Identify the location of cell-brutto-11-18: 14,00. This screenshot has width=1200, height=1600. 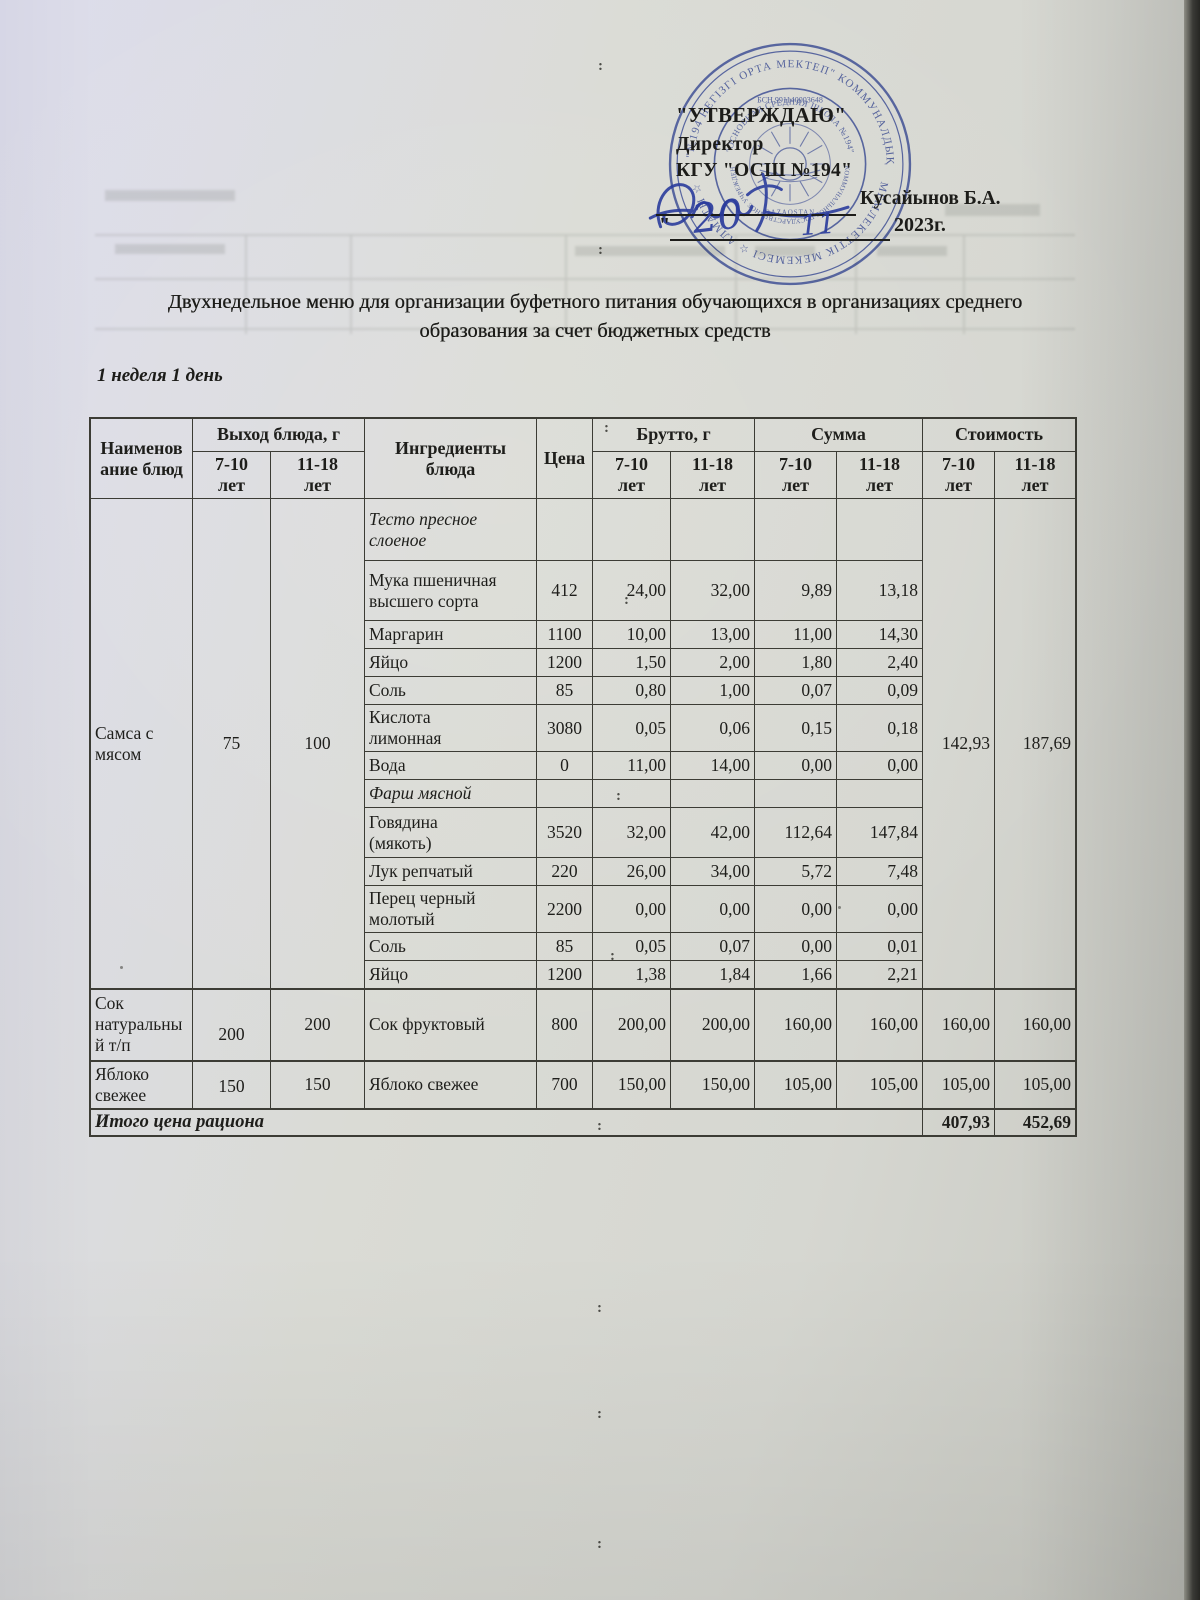
(712, 766).